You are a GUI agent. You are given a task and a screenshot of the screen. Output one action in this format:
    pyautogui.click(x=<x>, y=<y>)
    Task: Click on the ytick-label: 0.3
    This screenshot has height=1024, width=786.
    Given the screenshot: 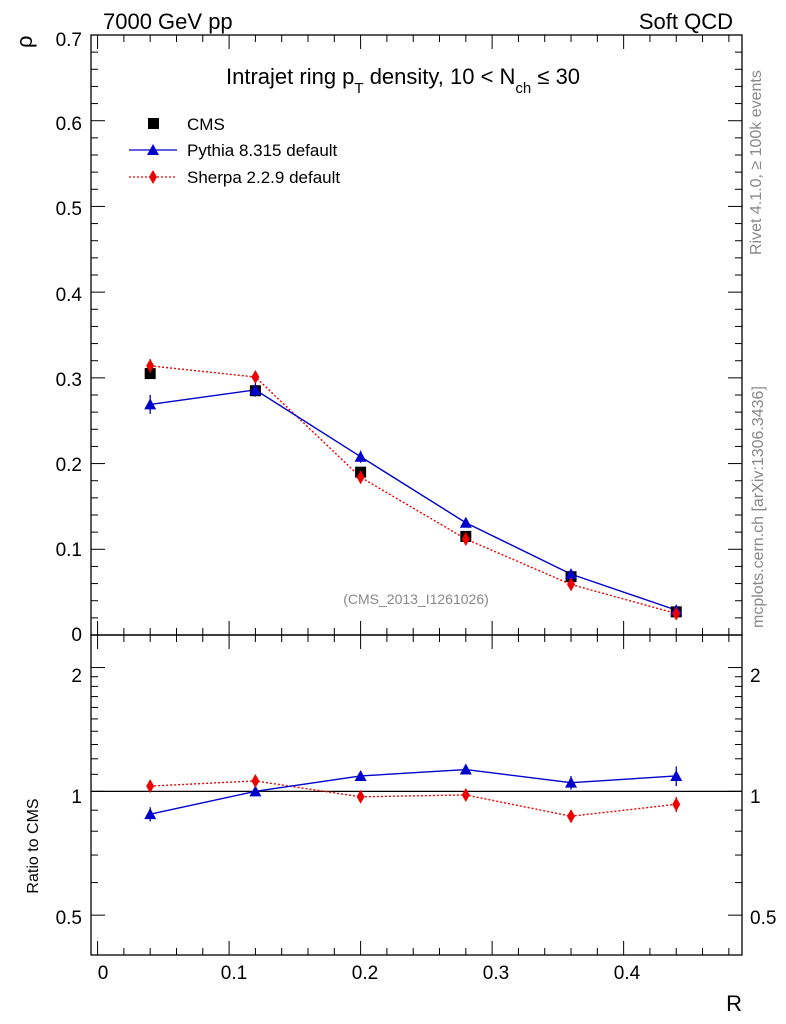 What is the action you would take?
    pyautogui.click(x=69, y=380)
    